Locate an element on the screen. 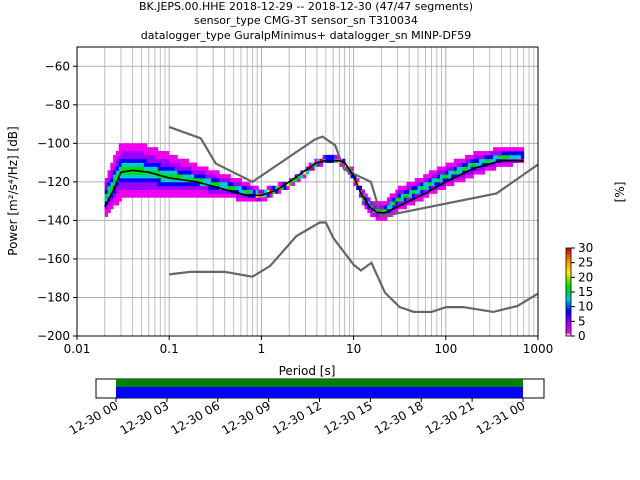 The image size is (640, 480). high-noise-model-line is located at coordinates (353, 171).